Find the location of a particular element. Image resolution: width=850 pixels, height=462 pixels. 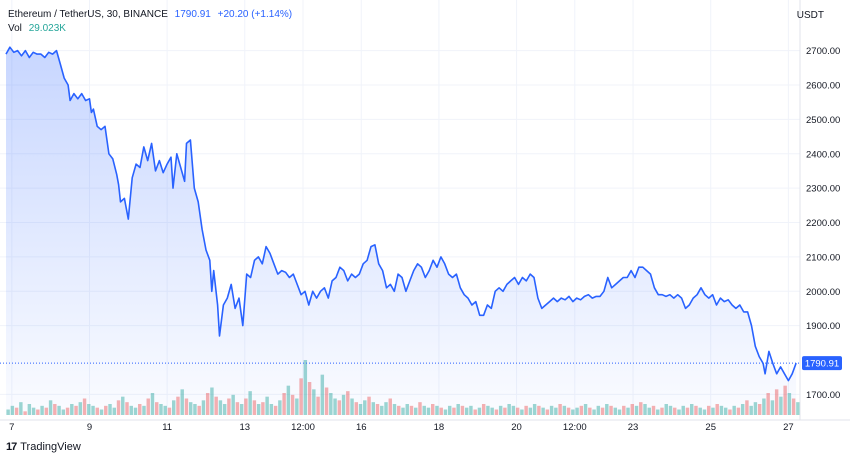

symbol-title: Ethereum / TetherUS, 30, BINANCE is located at coordinates (88, 14).